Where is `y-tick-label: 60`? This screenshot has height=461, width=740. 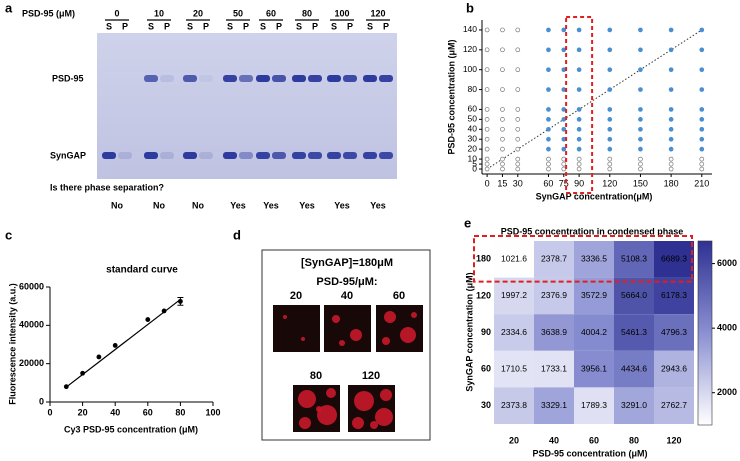
y-tick-label: 60 is located at coordinates (473, 109).